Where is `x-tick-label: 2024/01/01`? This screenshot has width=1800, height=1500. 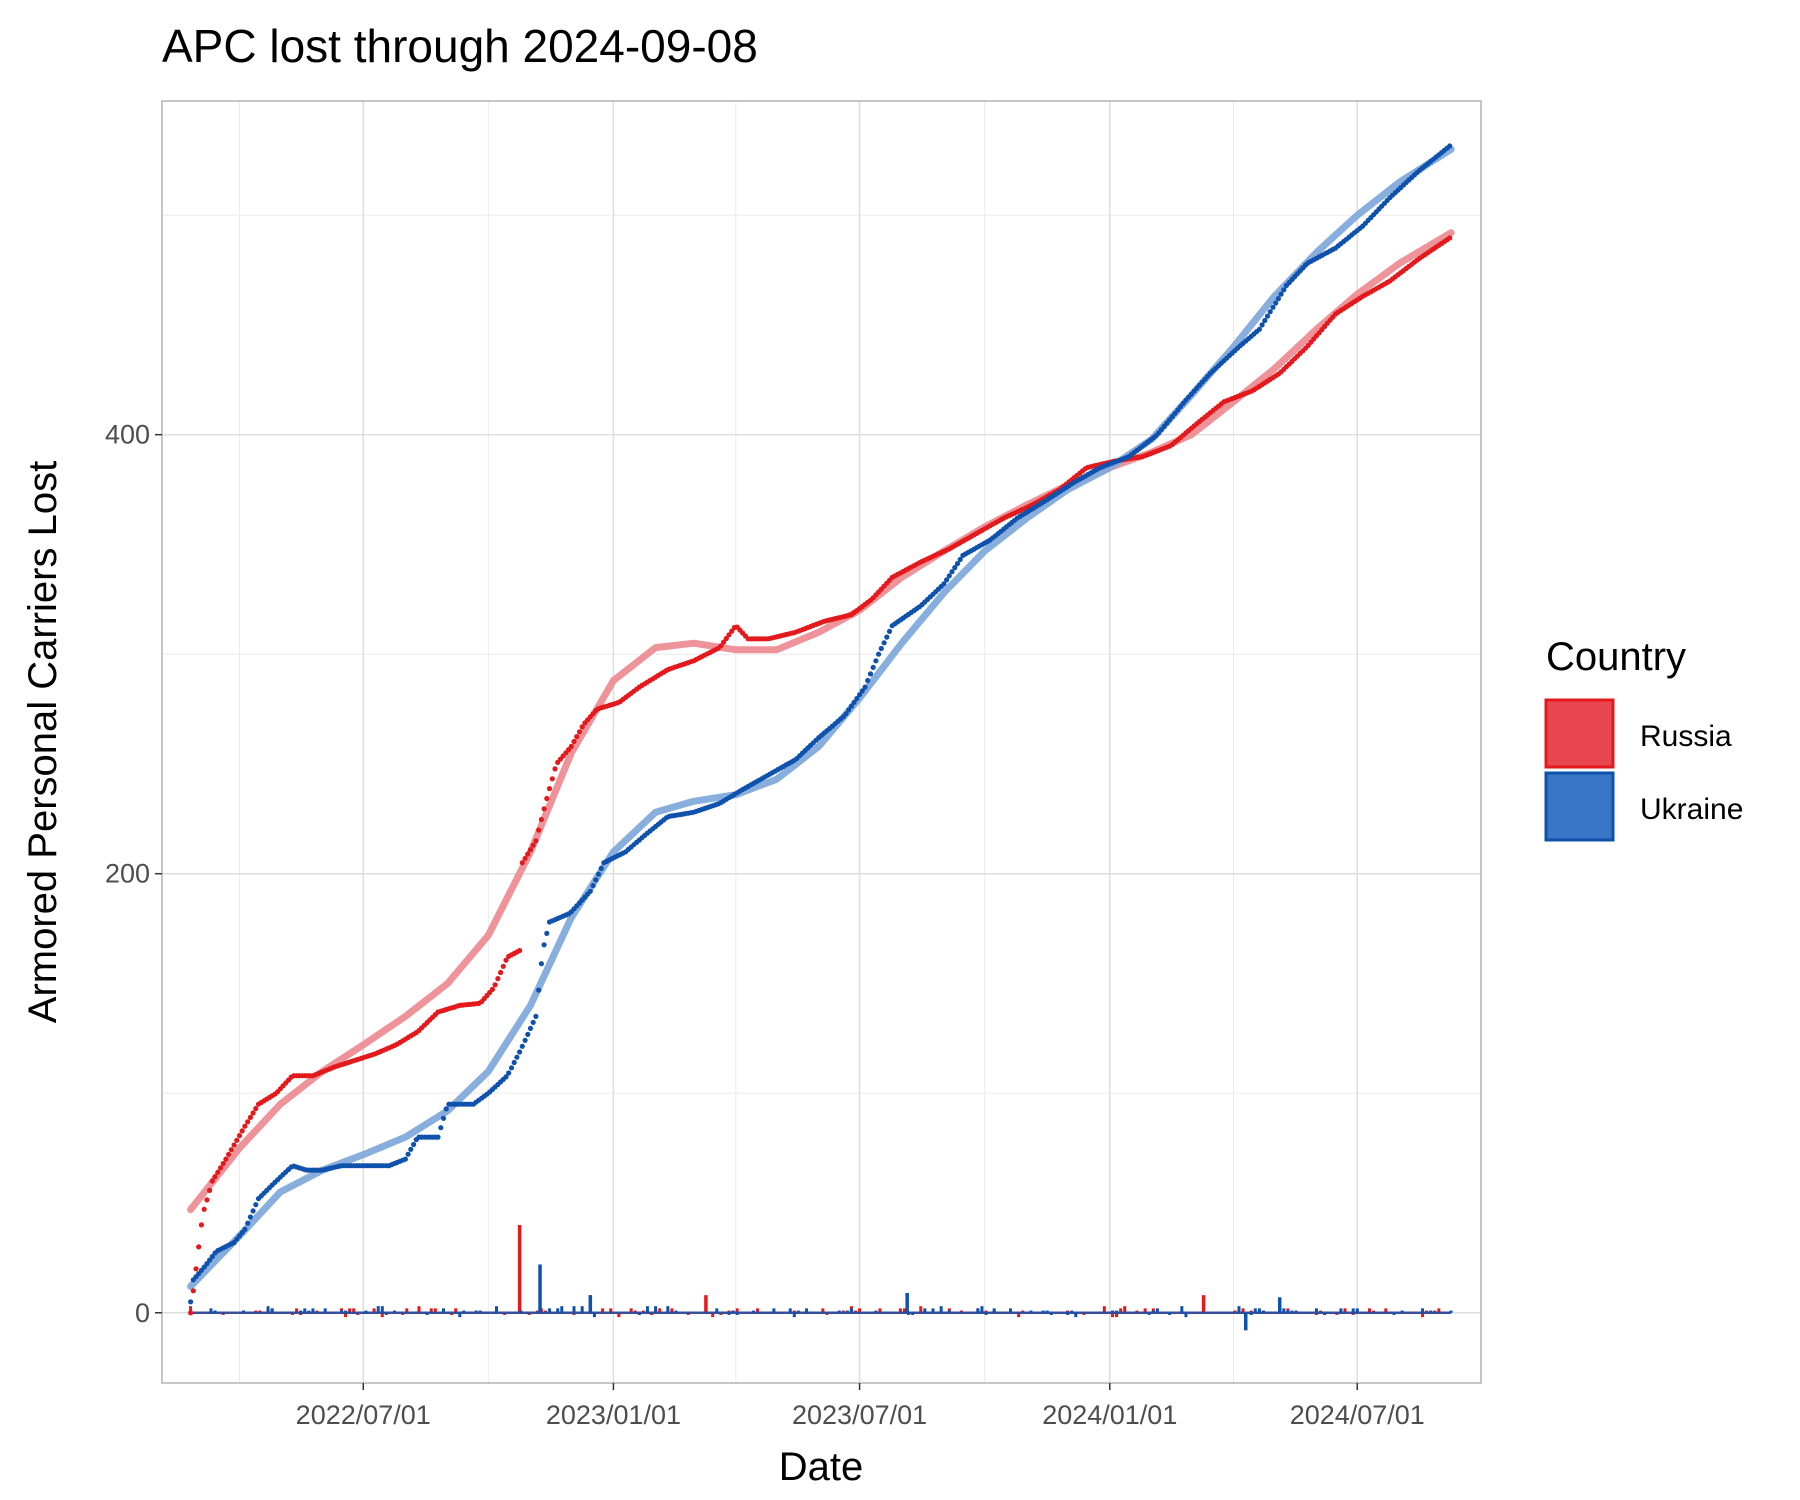
x-tick-label: 2024/01/01 is located at coordinates (1109, 1415).